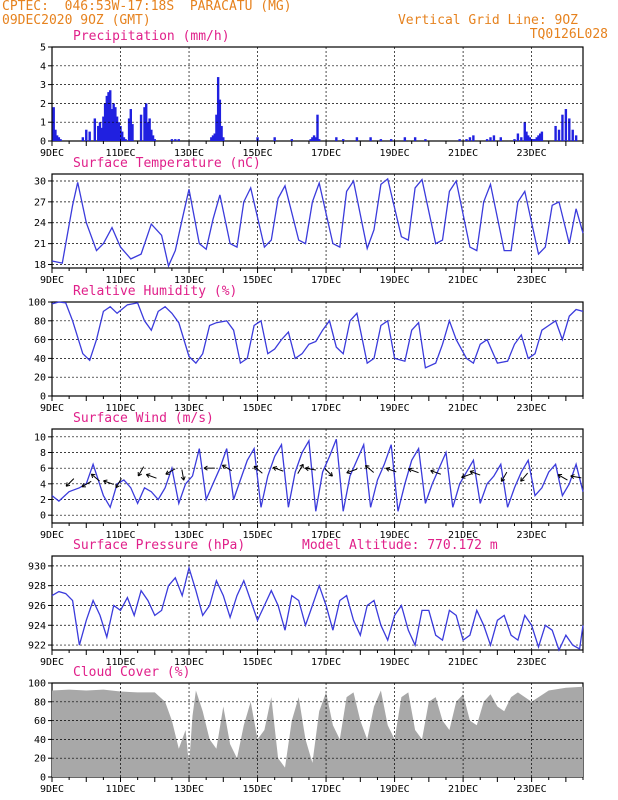 Image resolution: width=618 pixels, height=800 pixels. What do you see at coordinates (131, 672) in the screenshot?
I see `panel-title: Cloud Cover (%)` at bounding box center [131, 672].